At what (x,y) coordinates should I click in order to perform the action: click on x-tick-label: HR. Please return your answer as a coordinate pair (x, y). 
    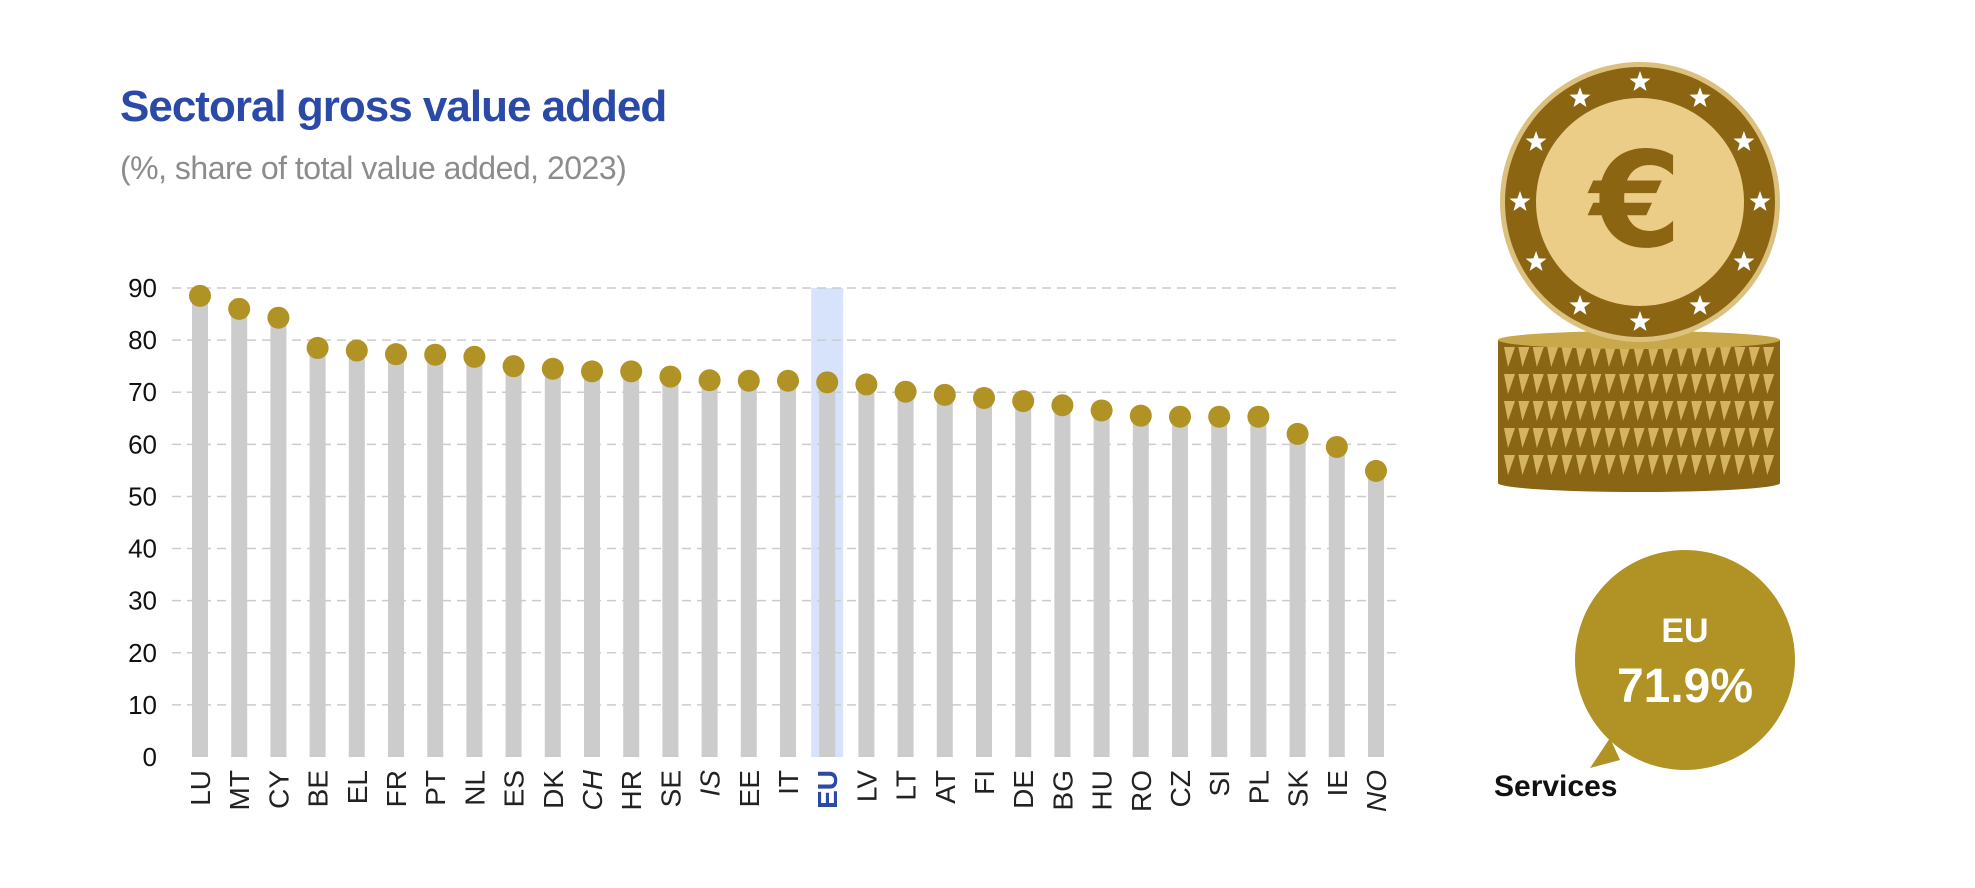
    Looking at the image, I should click on (631, 790).